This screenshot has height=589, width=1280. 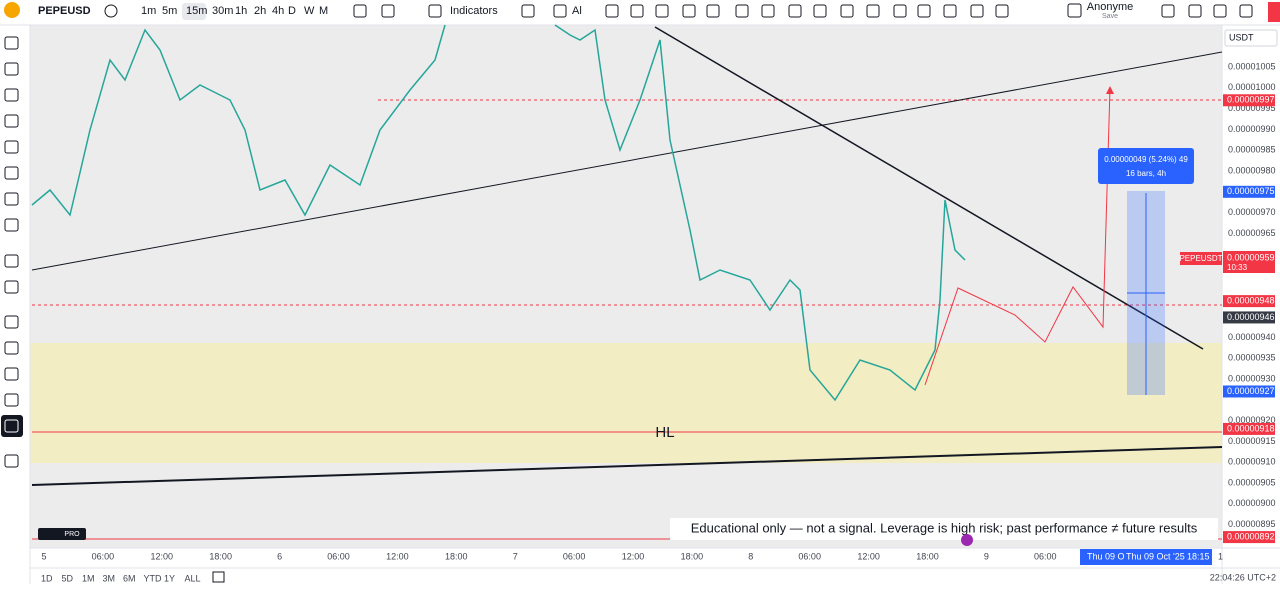 What do you see at coordinates (1252, 129) in the screenshot?
I see `price-label: 0.00000990` at bounding box center [1252, 129].